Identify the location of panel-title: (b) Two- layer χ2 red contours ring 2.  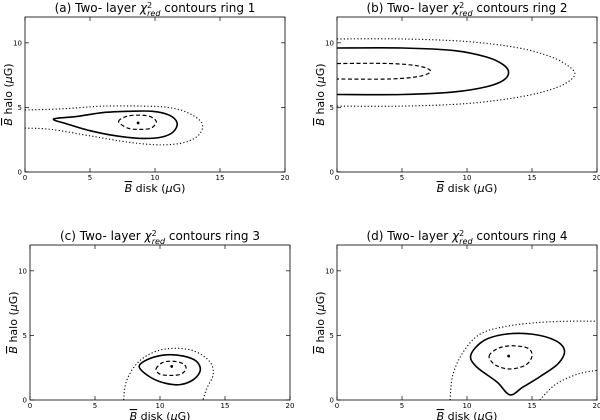
(466, 10).